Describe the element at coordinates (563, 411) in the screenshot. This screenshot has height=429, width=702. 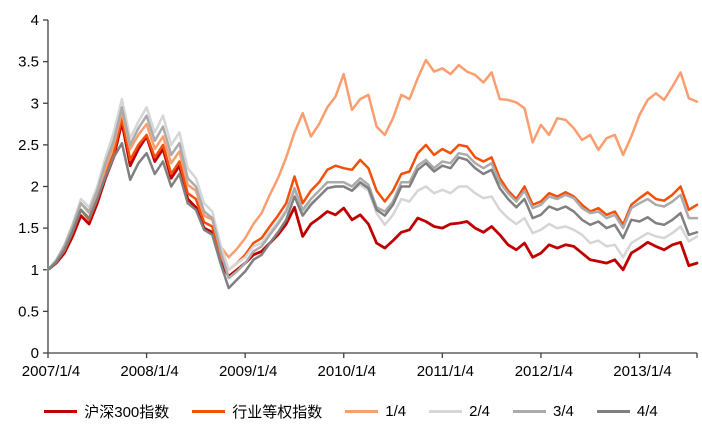
I see `legend-label: 3/4` at that location.